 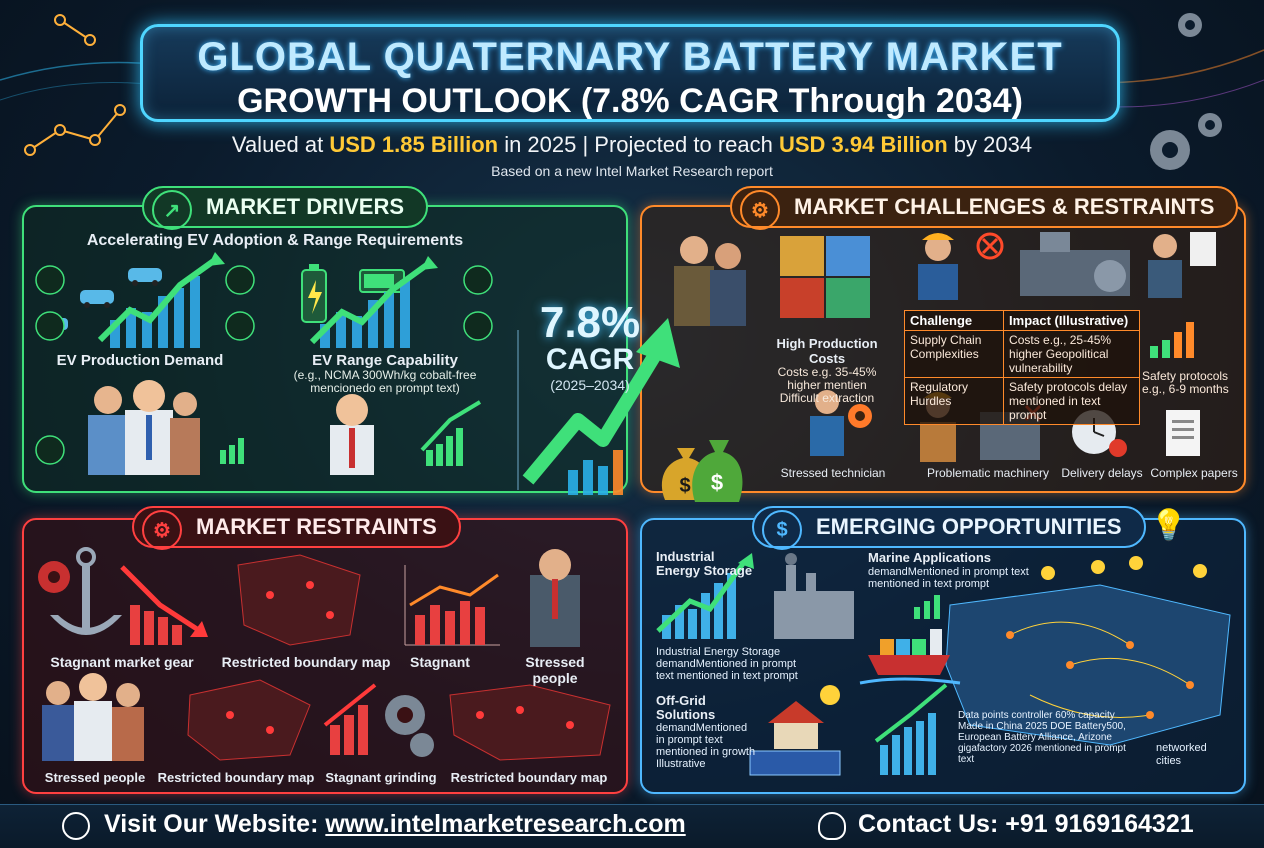 What do you see at coordinates (990, 144) in the screenshot?
I see `subtitle-text: by 2034` at bounding box center [990, 144].